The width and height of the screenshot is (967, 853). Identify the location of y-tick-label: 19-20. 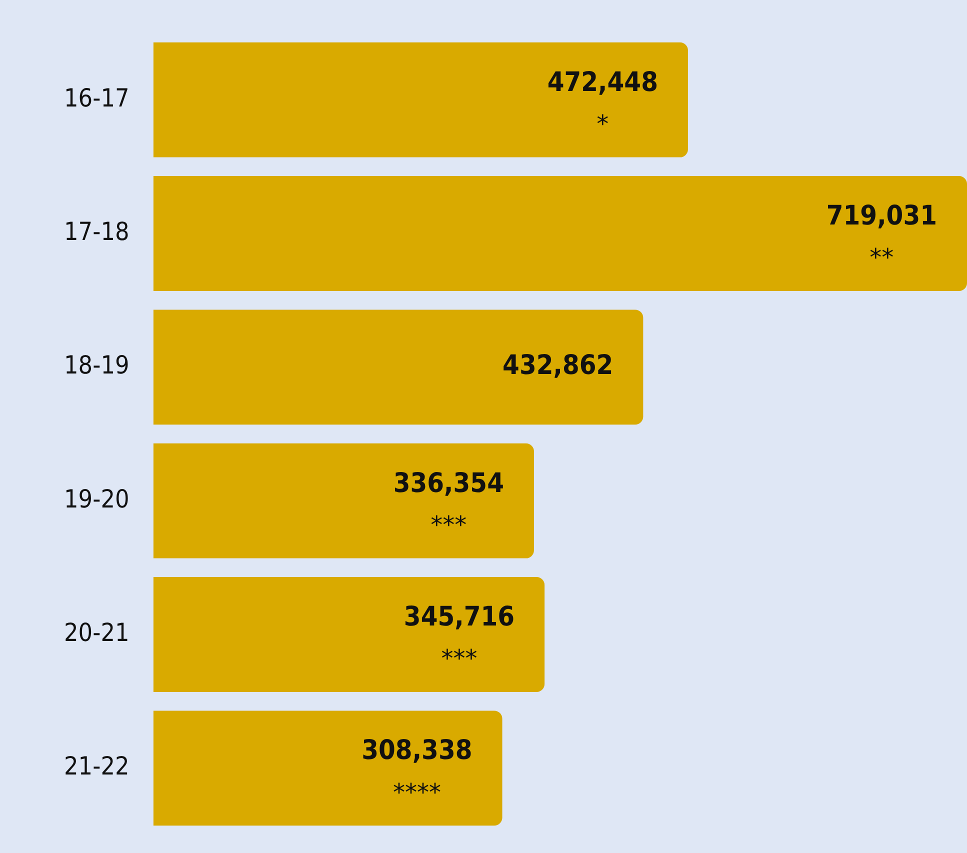
(97, 499).